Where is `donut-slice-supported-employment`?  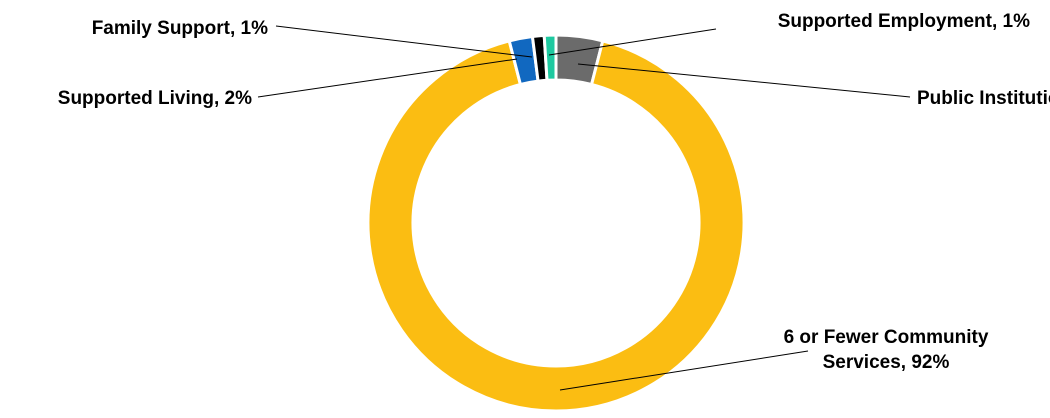
donut-slice-supported-employment is located at coordinates (550, 57).